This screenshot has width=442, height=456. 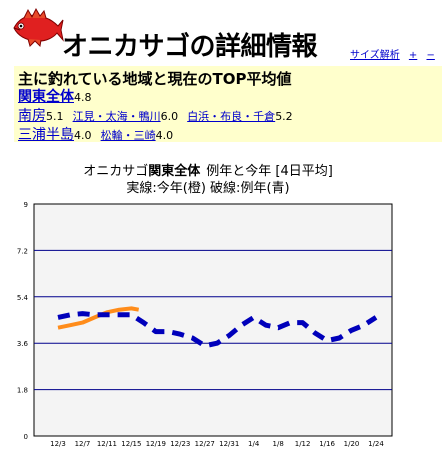 I want to click on area2-link: 三浦半島, so click(x=46, y=135).